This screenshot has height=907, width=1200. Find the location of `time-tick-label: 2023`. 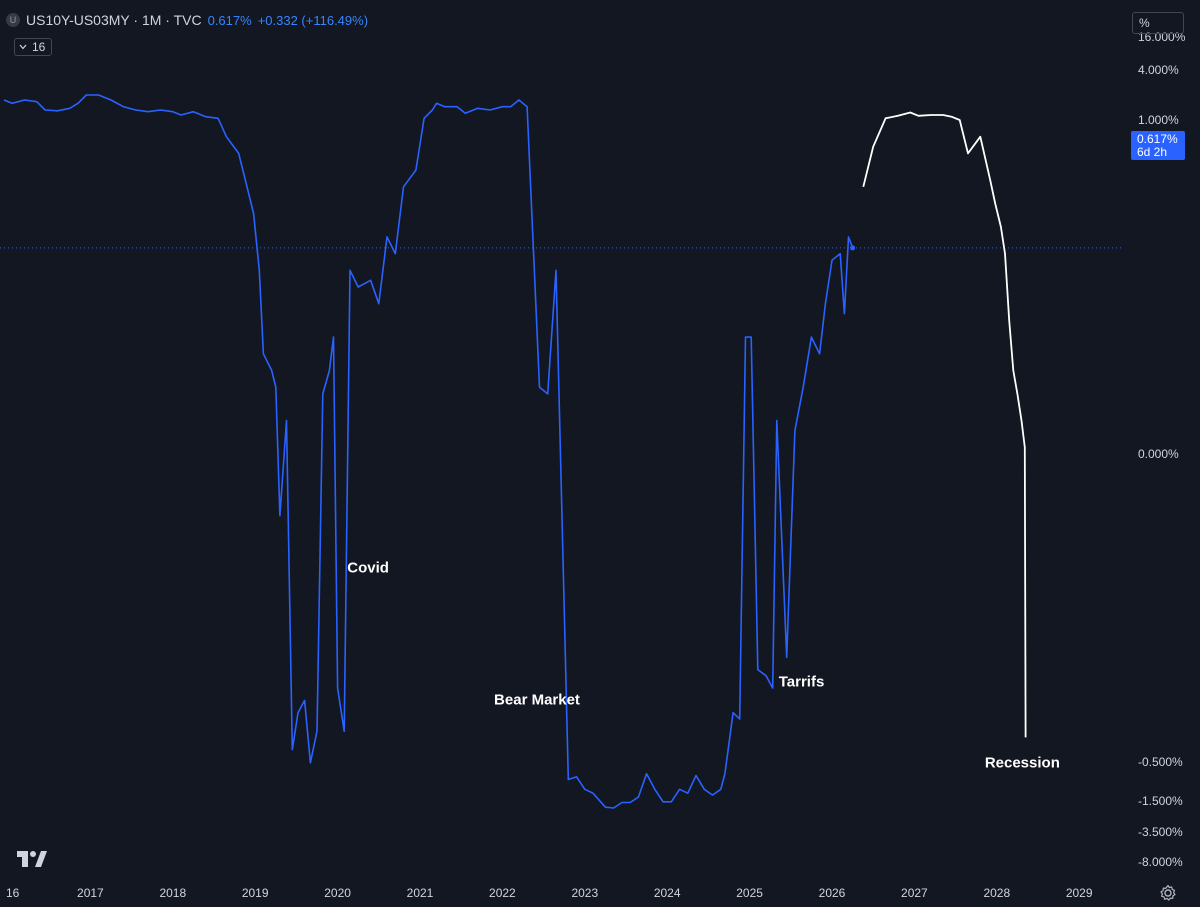

time-tick-label: 2023 is located at coordinates (585, 893).